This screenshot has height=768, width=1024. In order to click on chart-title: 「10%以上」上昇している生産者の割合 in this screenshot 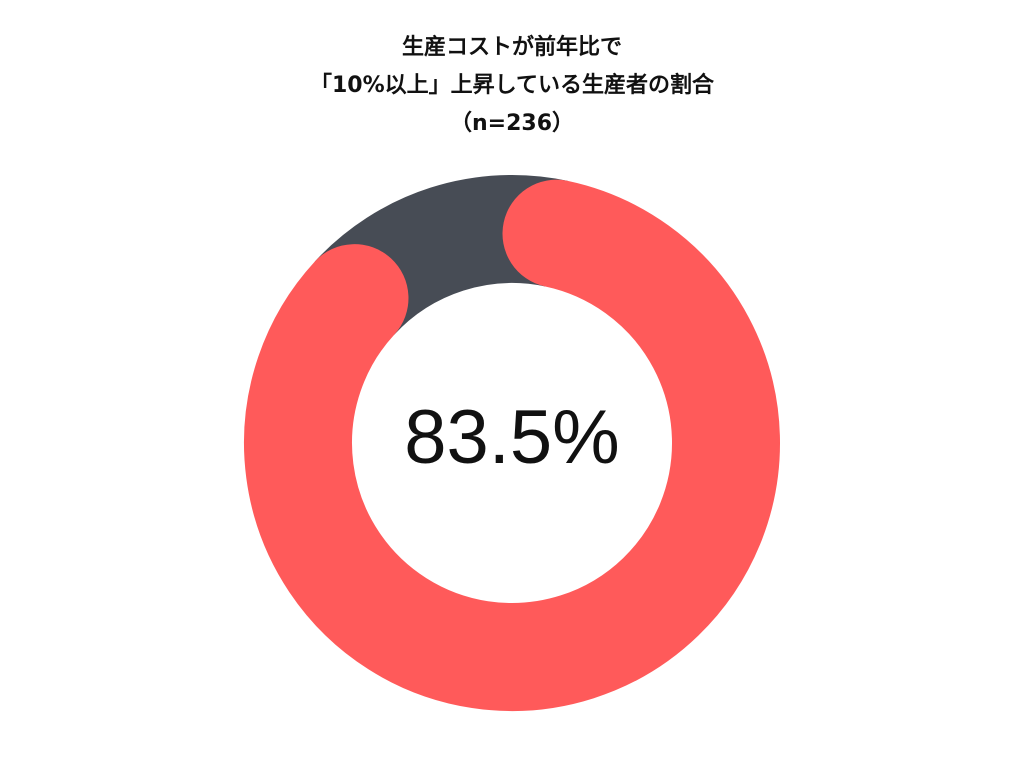, I will do `click(512, 85)`.